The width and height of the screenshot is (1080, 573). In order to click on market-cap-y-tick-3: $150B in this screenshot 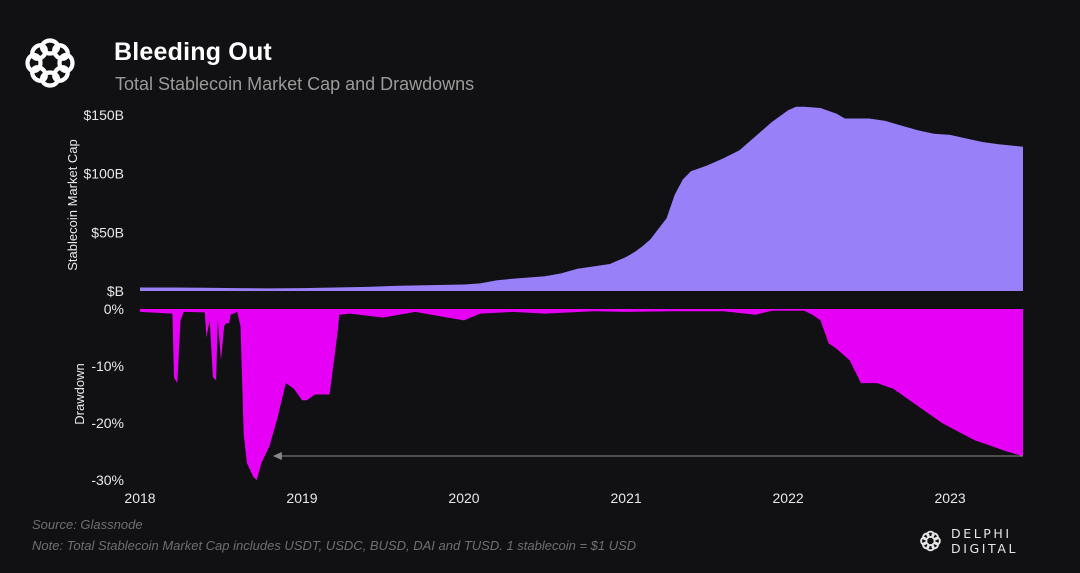, I will do `click(104, 115)`.